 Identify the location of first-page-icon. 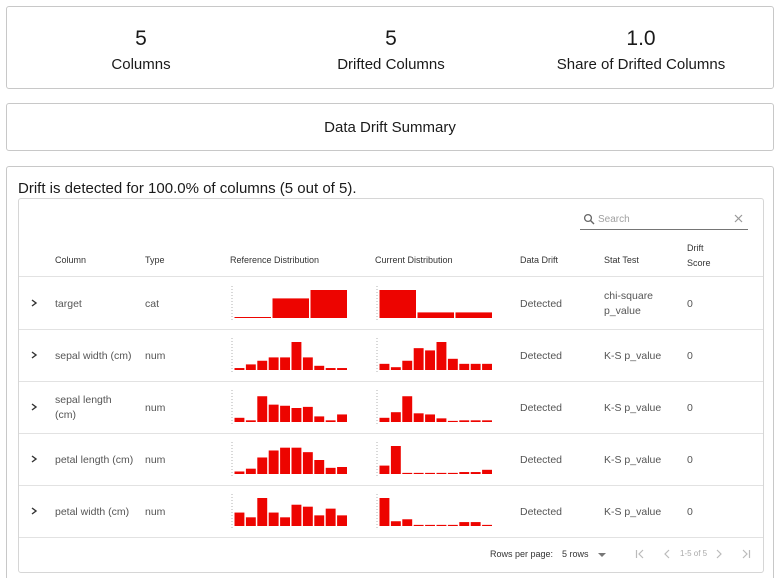
(640, 554).